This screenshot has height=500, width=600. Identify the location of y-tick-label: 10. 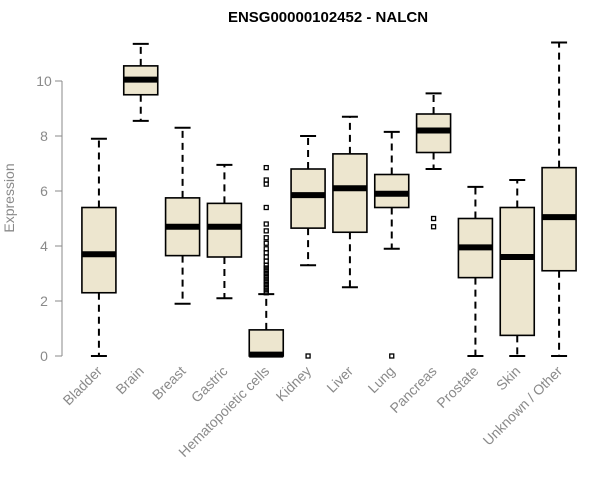
(44, 81).